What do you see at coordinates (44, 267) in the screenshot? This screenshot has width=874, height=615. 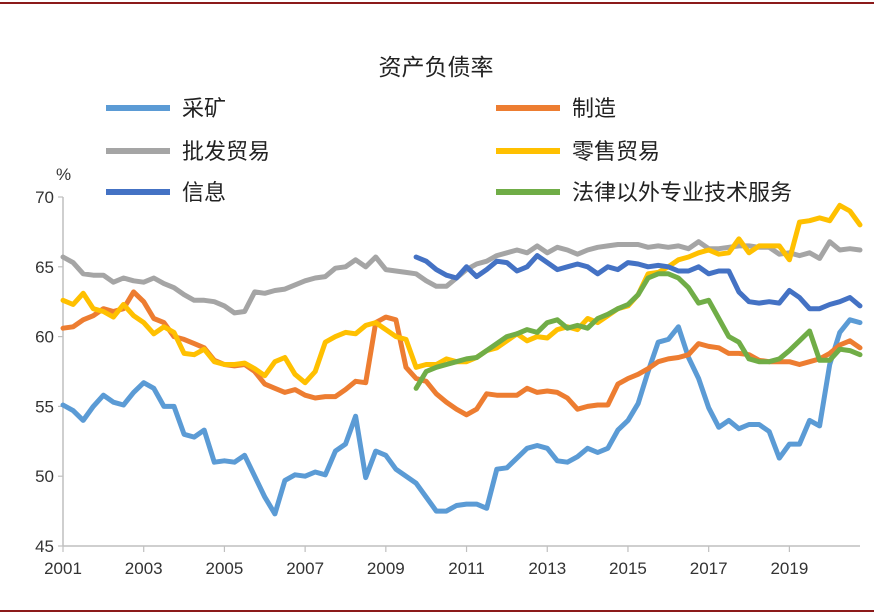 I see `y-tick-label: 65` at bounding box center [44, 267].